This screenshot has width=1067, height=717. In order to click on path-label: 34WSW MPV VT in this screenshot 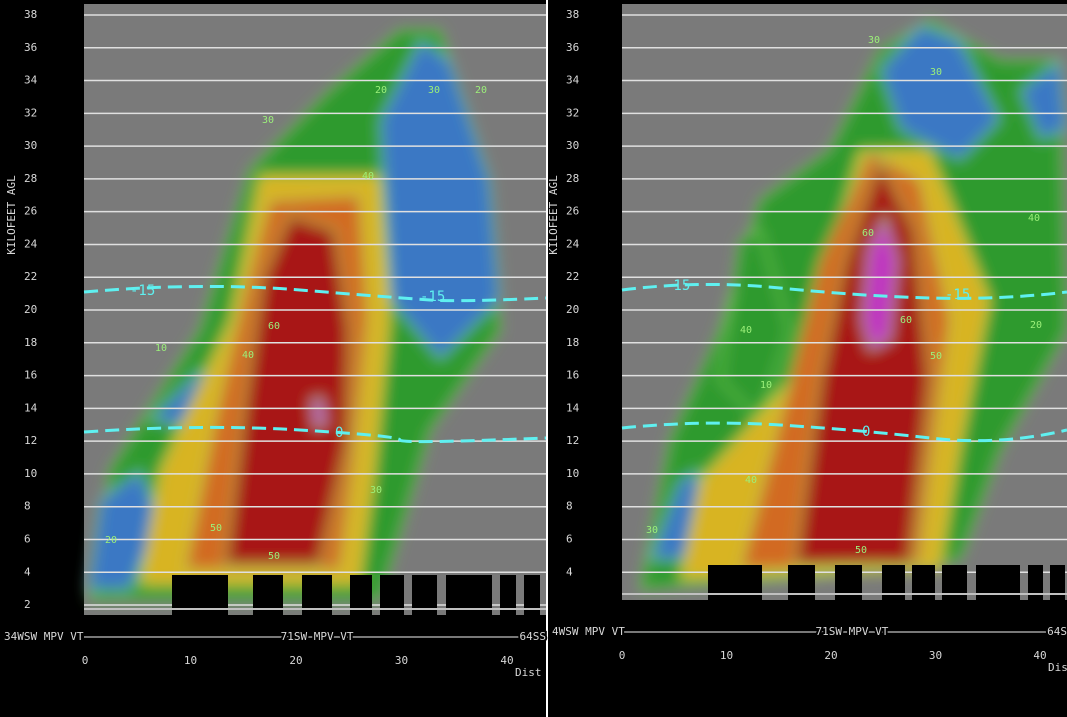, I will do `click(44, 636)`.